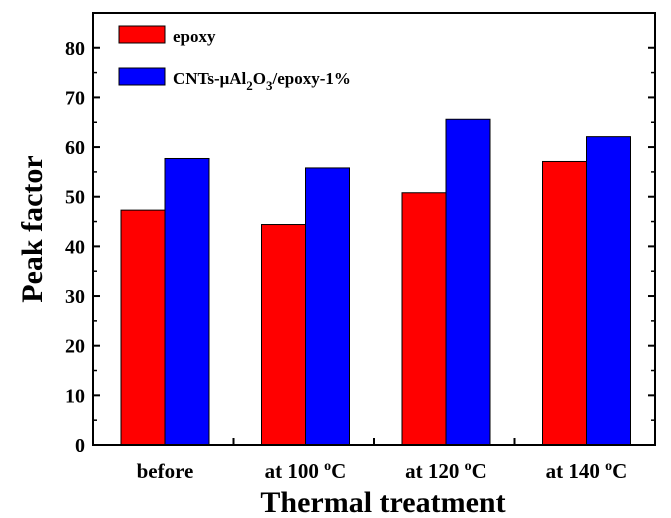 Image resolution: width=671 pixels, height=518 pixels. What do you see at coordinates (269, 85) in the screenshot?
I see `legend-label-cnts-sub-3: 3` at bounding box center [269, 85].